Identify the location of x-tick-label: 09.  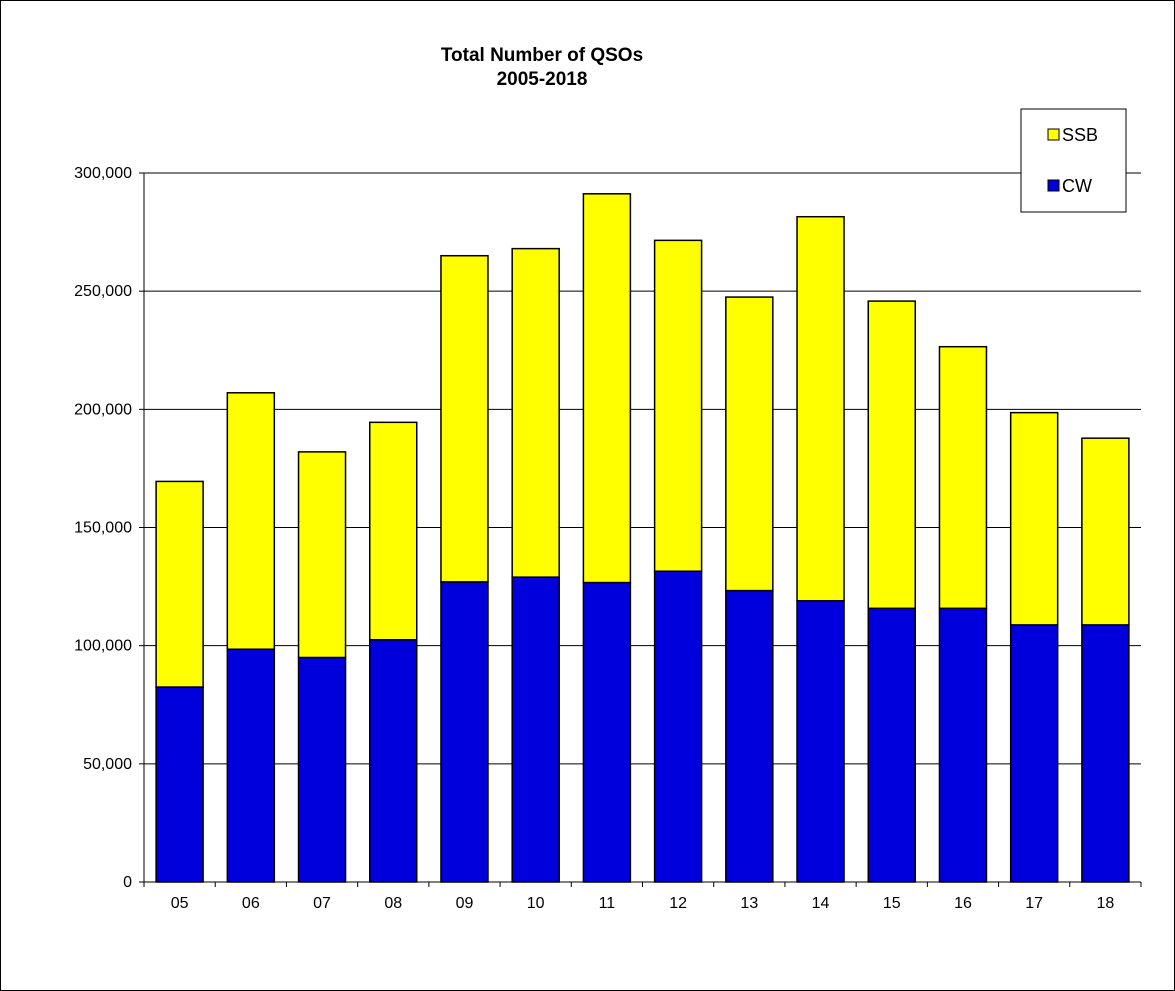
(465, 903).